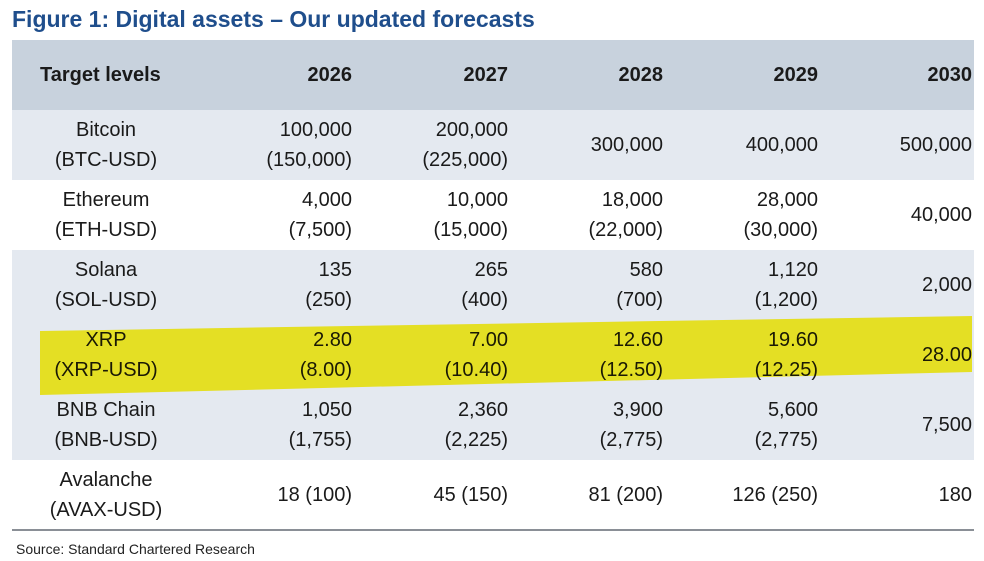 The image size is (984, 561). I want to click on row-label-line: (SOL-USD), so click(106, 300).